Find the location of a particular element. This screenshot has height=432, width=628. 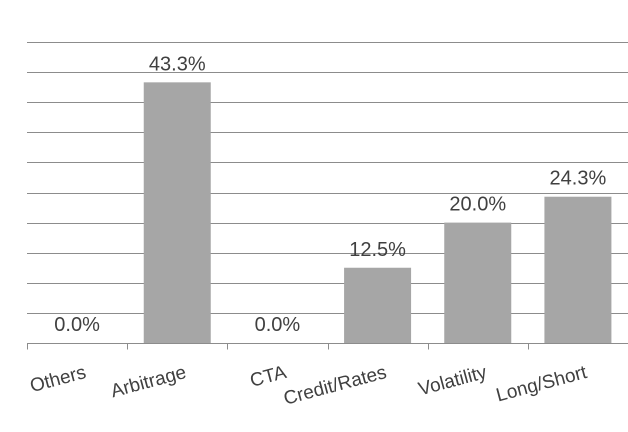

category-label: CTA is located at coordinates (268, 377).